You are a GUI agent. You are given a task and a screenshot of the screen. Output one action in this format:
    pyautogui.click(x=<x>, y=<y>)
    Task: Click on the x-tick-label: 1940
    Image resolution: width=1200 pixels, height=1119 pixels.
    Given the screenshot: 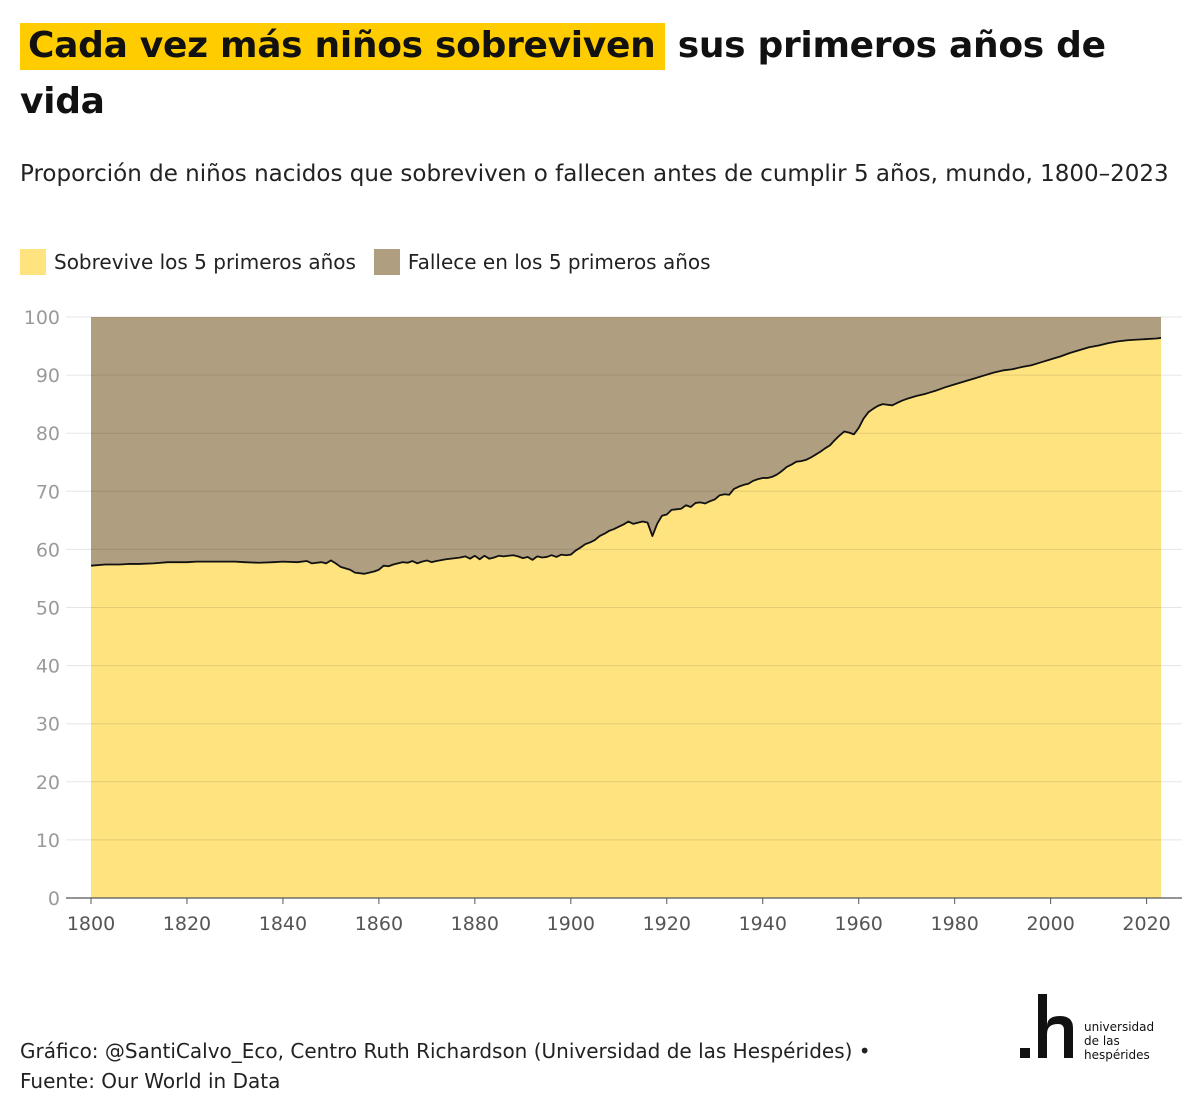 What is the action you would take?
    pyautogui.click(x=763, y=924)
    